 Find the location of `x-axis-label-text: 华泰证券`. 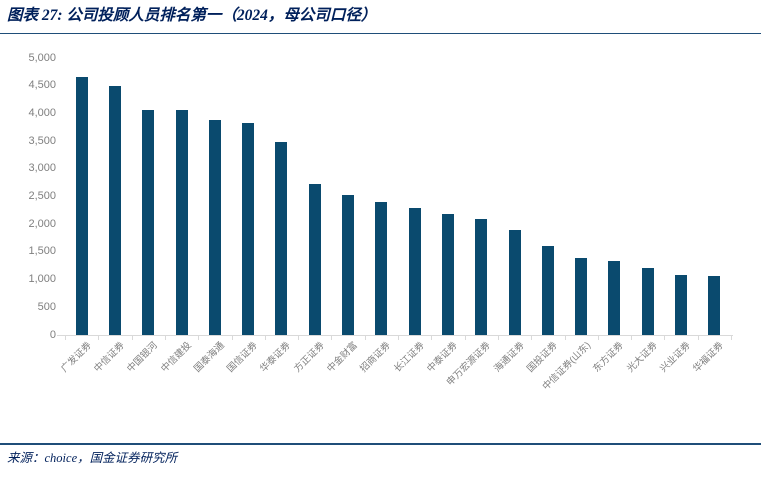

x-axis-label-text: 华泰证券 is located at coordinates (276, 357).